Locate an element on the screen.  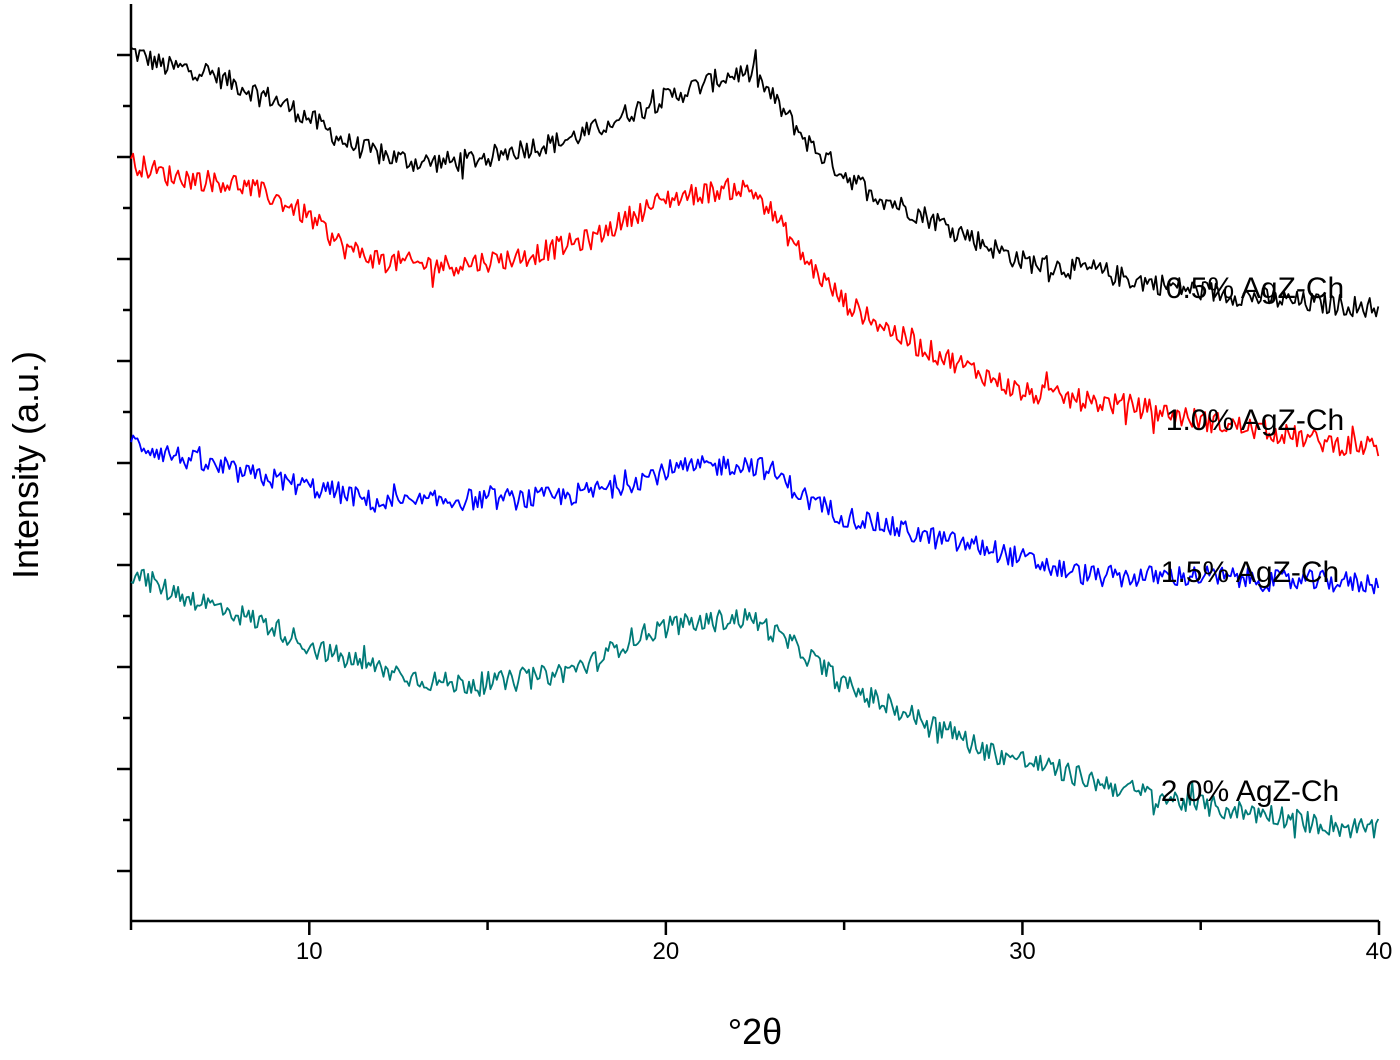
series-line is located at coordinates (755, 514).